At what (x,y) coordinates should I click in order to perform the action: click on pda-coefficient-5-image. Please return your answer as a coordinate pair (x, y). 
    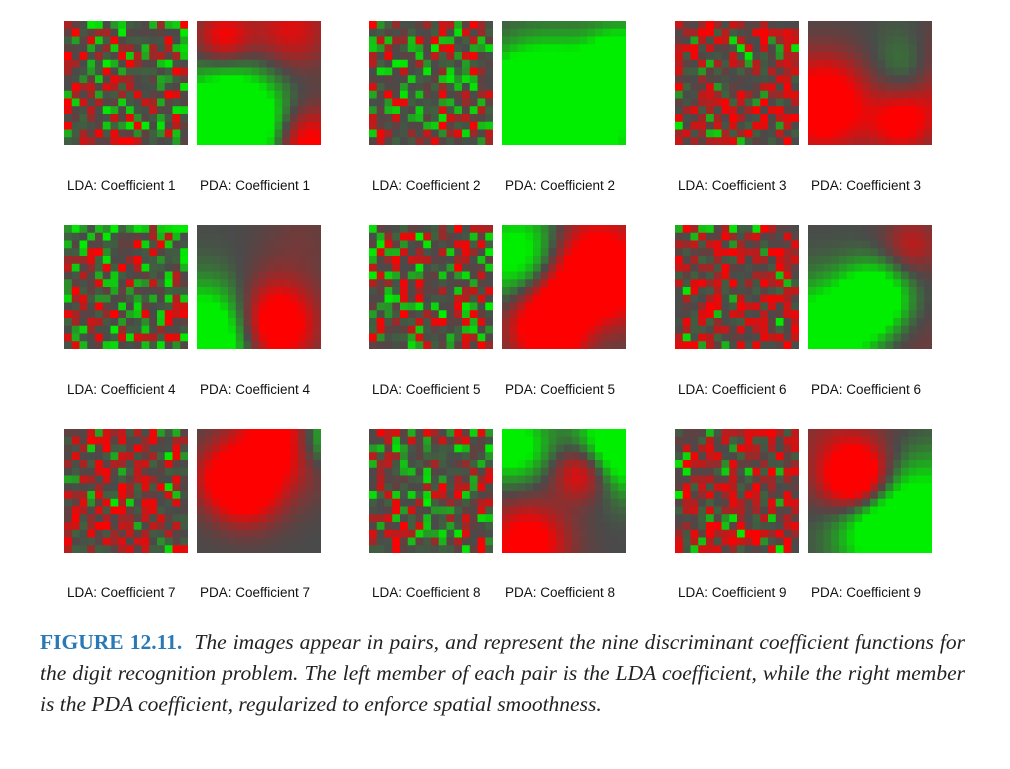
    Looking at the image, I should click on (564, 287).